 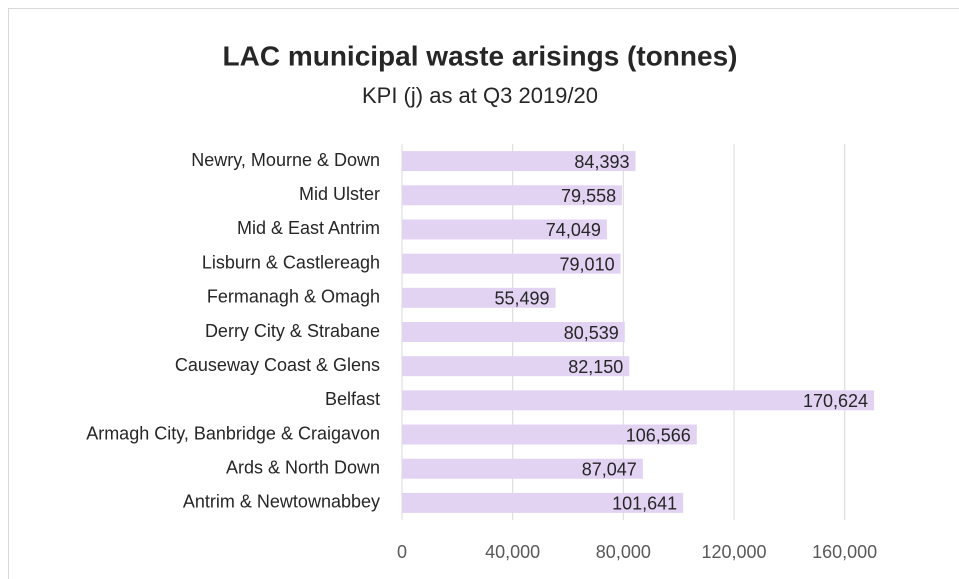 I want to click on value-label: 79,010, so click(x=587, y=264).